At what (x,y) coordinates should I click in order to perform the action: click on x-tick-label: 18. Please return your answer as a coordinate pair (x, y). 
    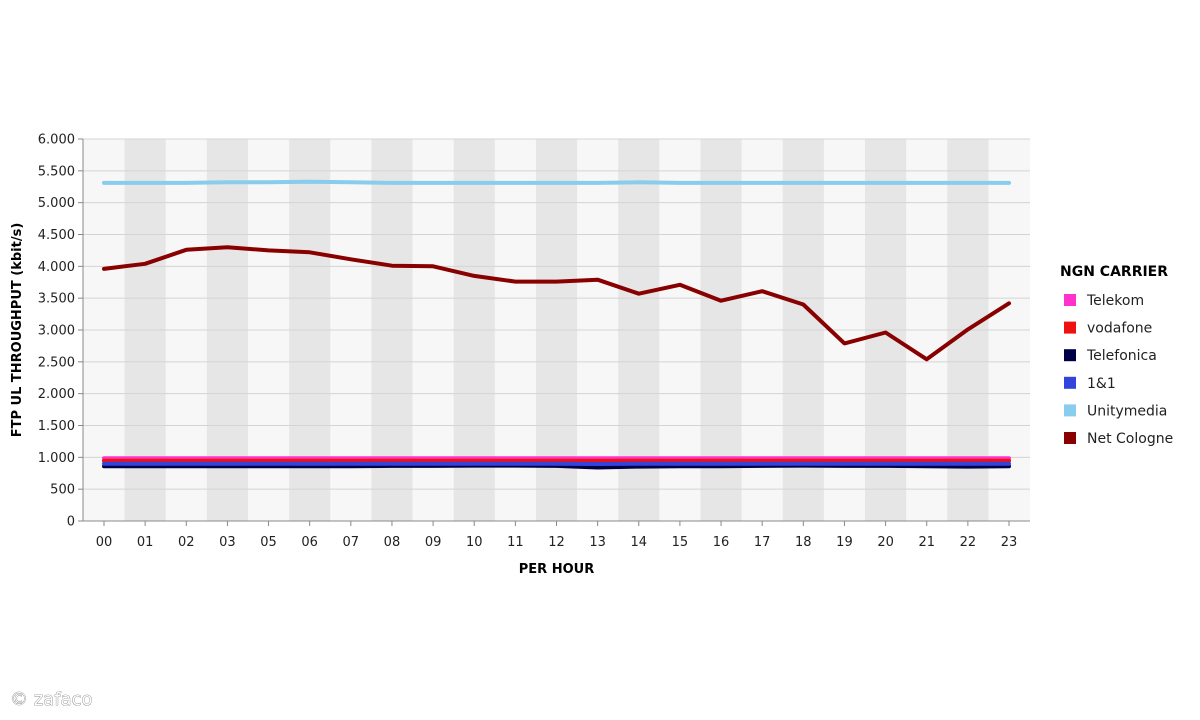
    Looking at the image, I should click on (803, 542).